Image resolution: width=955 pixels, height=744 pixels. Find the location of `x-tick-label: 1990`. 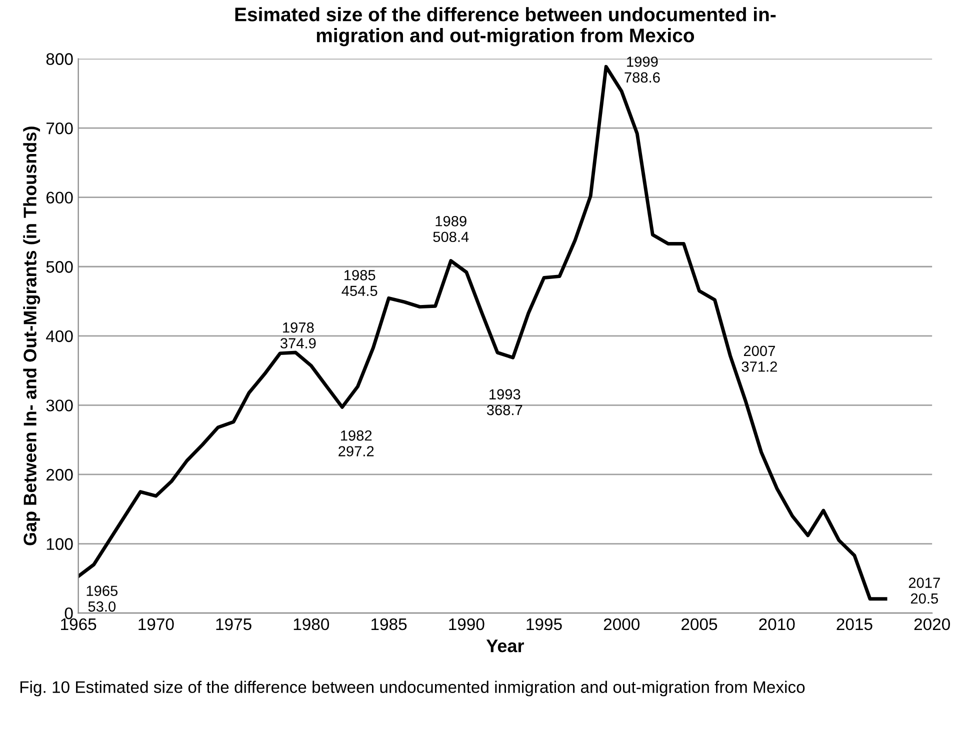

x-tick-label: 1990 is located at coordinates (466, 624).